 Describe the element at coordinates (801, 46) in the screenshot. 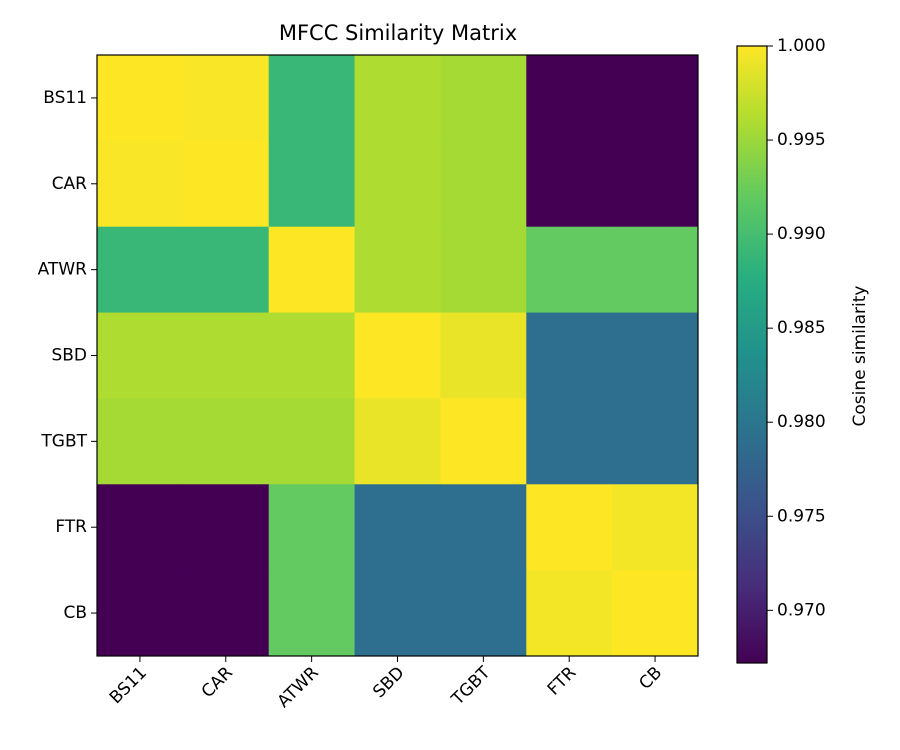

I see `colorbar-tick-label: 1.000` at that location.